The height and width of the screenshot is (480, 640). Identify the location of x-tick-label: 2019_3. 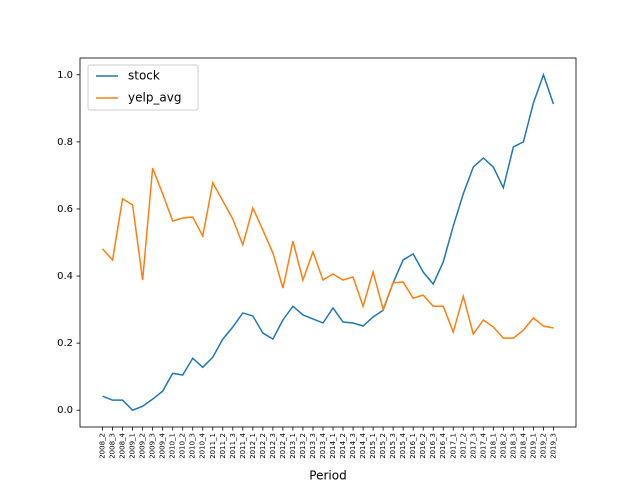
(553, 446).